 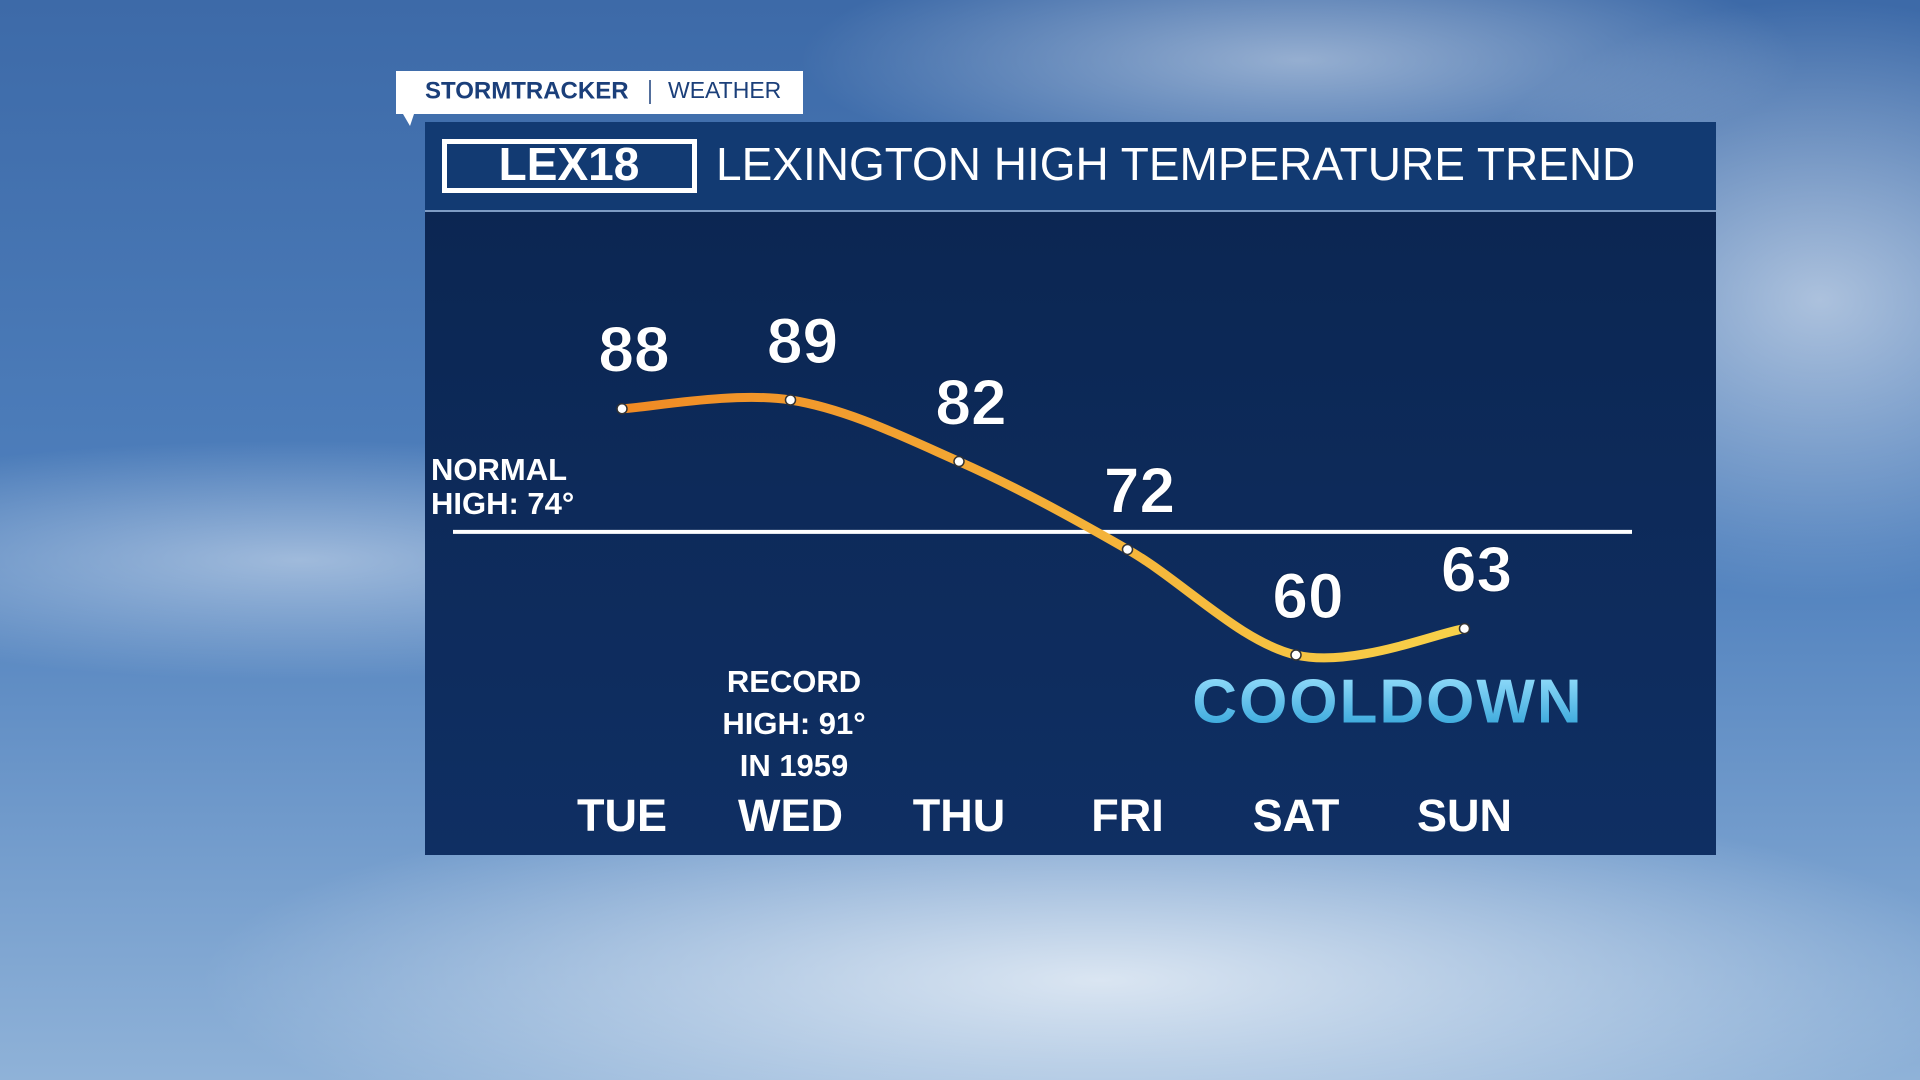 I want to click on value-label: 60, so click(x=1307, y=596).